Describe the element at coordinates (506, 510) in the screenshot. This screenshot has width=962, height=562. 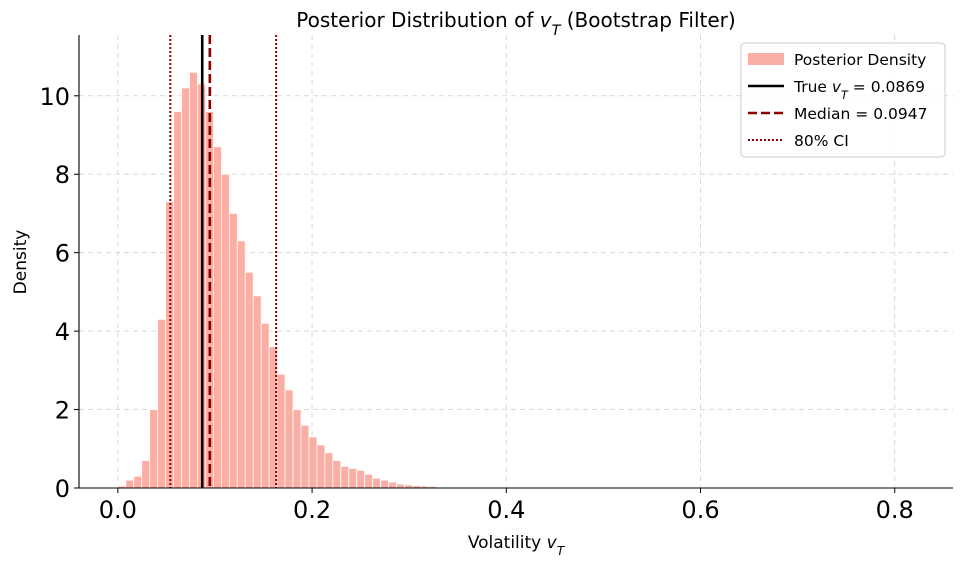
I see `x-tick-label: 0.4` at that location.